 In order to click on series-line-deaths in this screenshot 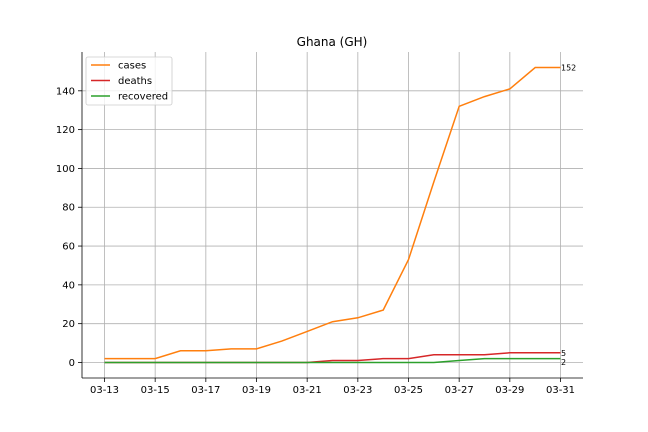, I will do `click(332, 358)`.